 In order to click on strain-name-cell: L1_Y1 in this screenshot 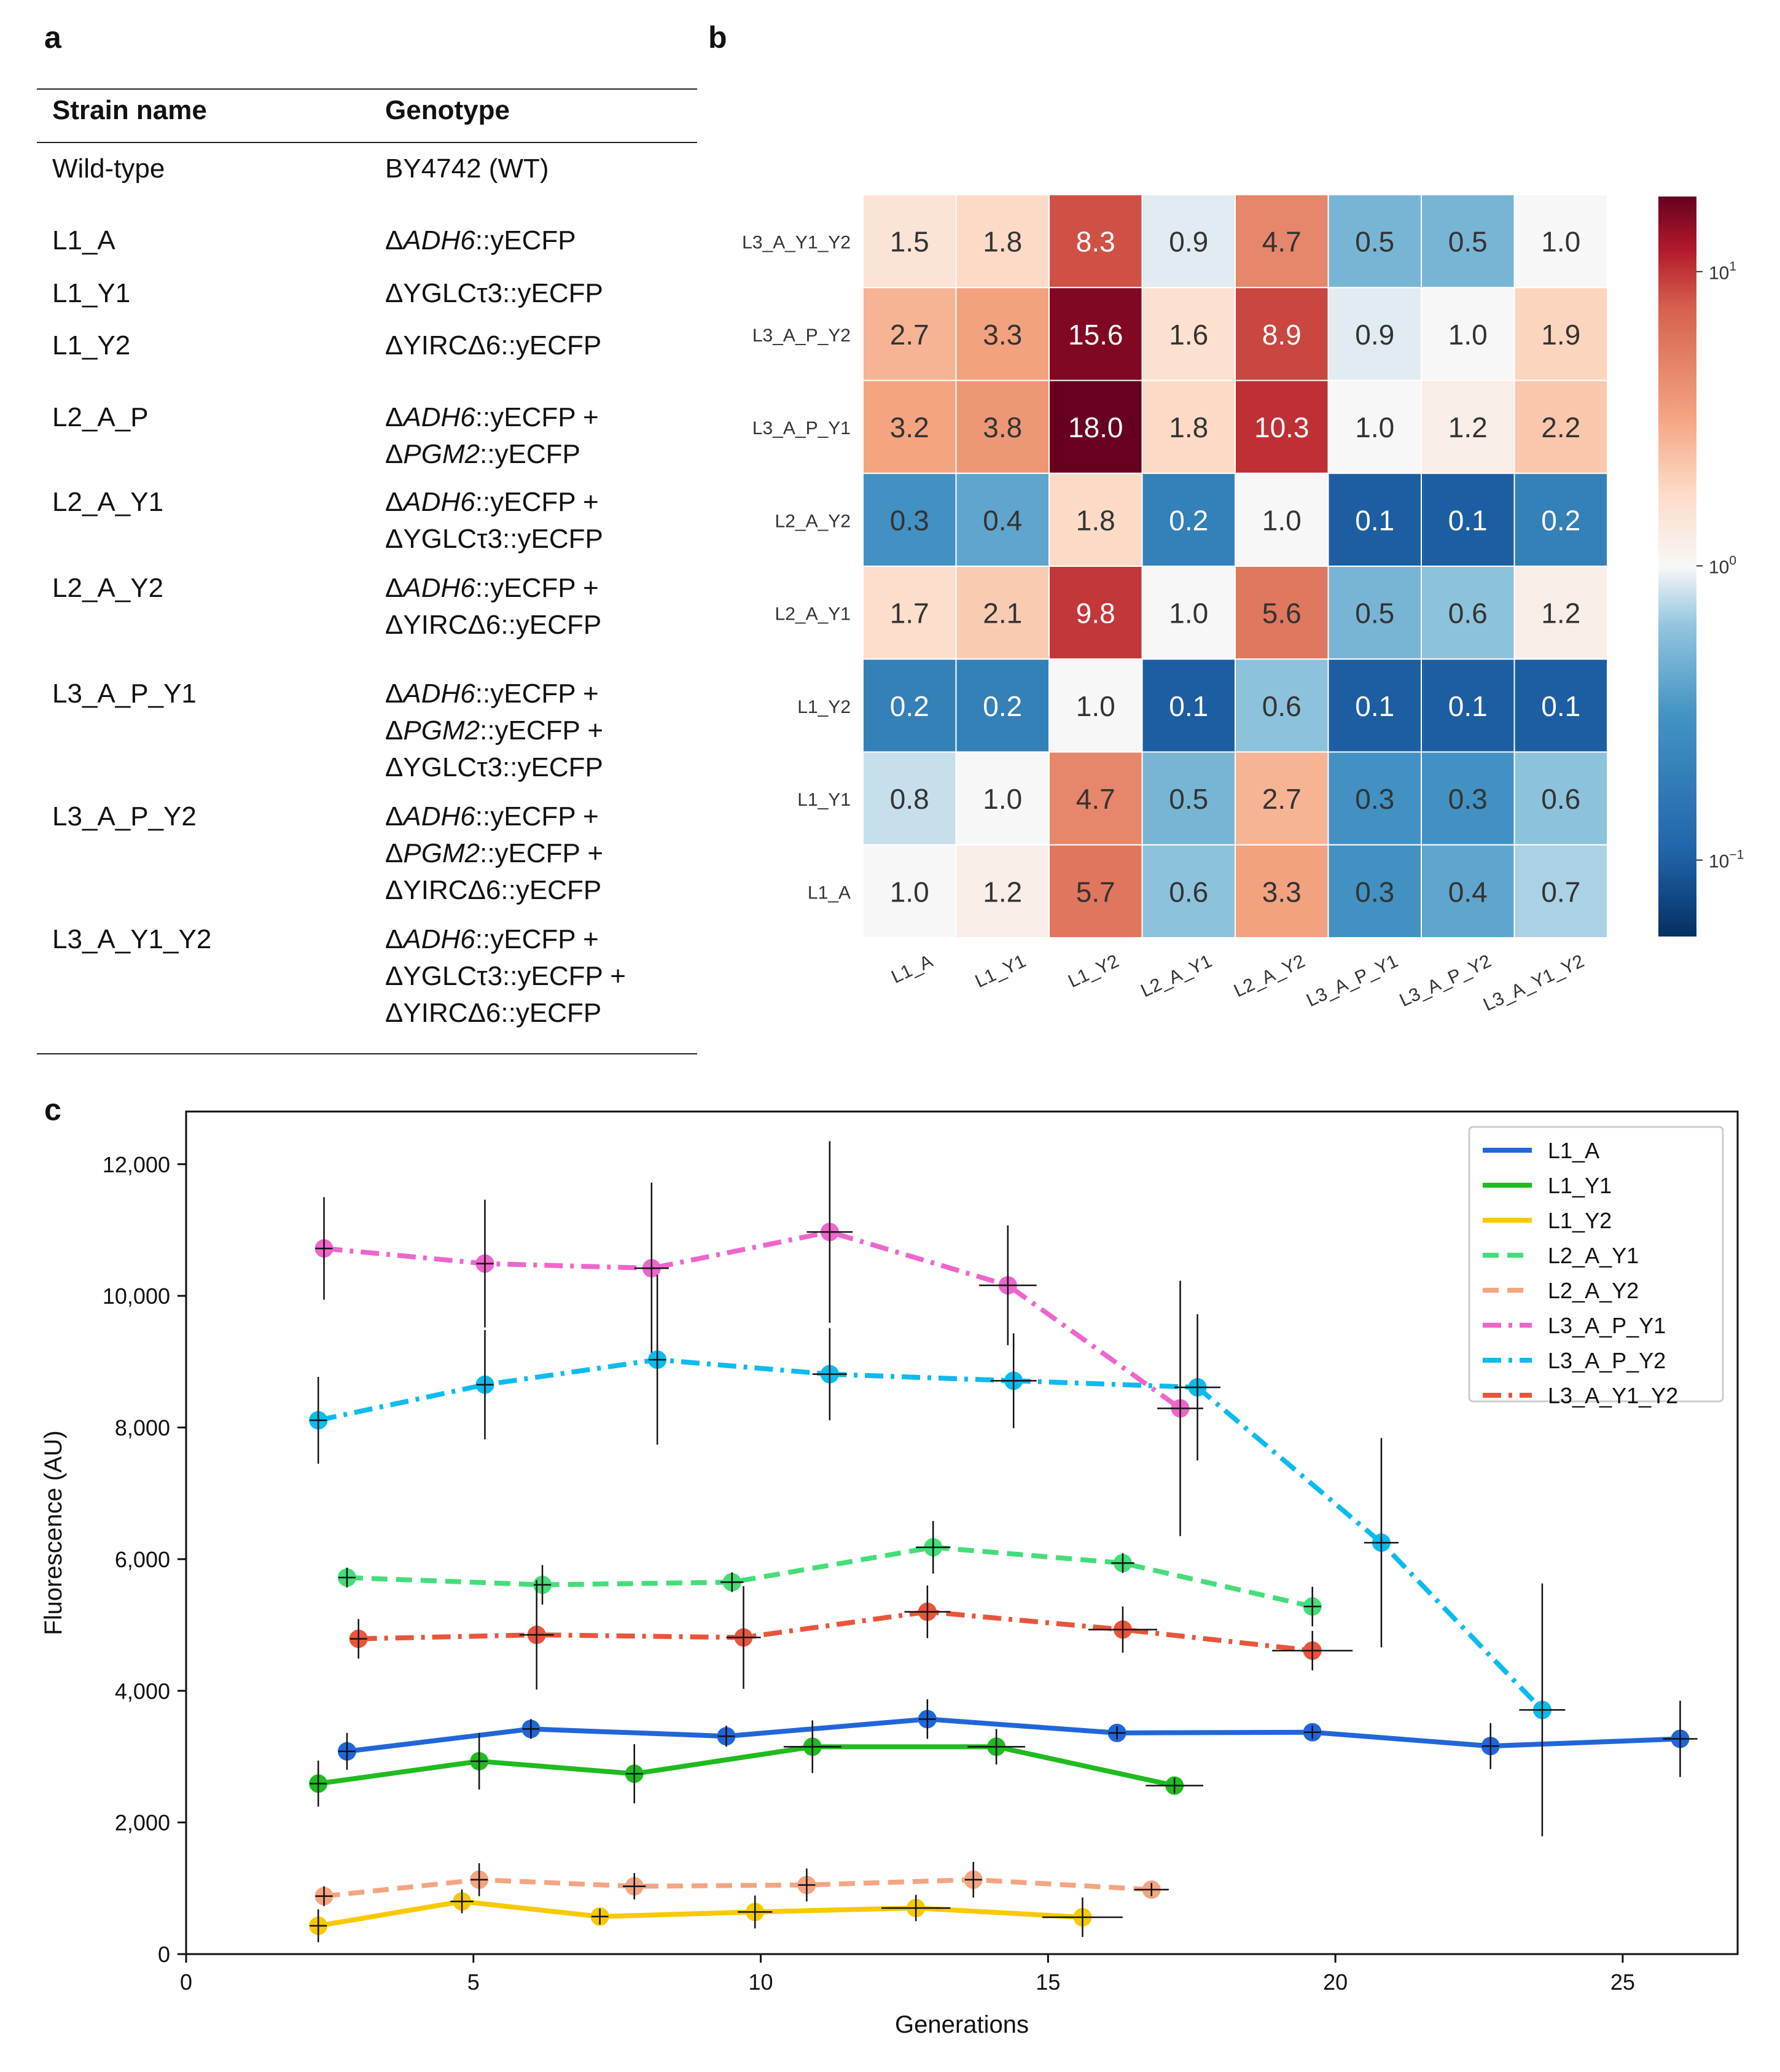, I will do `click(92, 293)`.